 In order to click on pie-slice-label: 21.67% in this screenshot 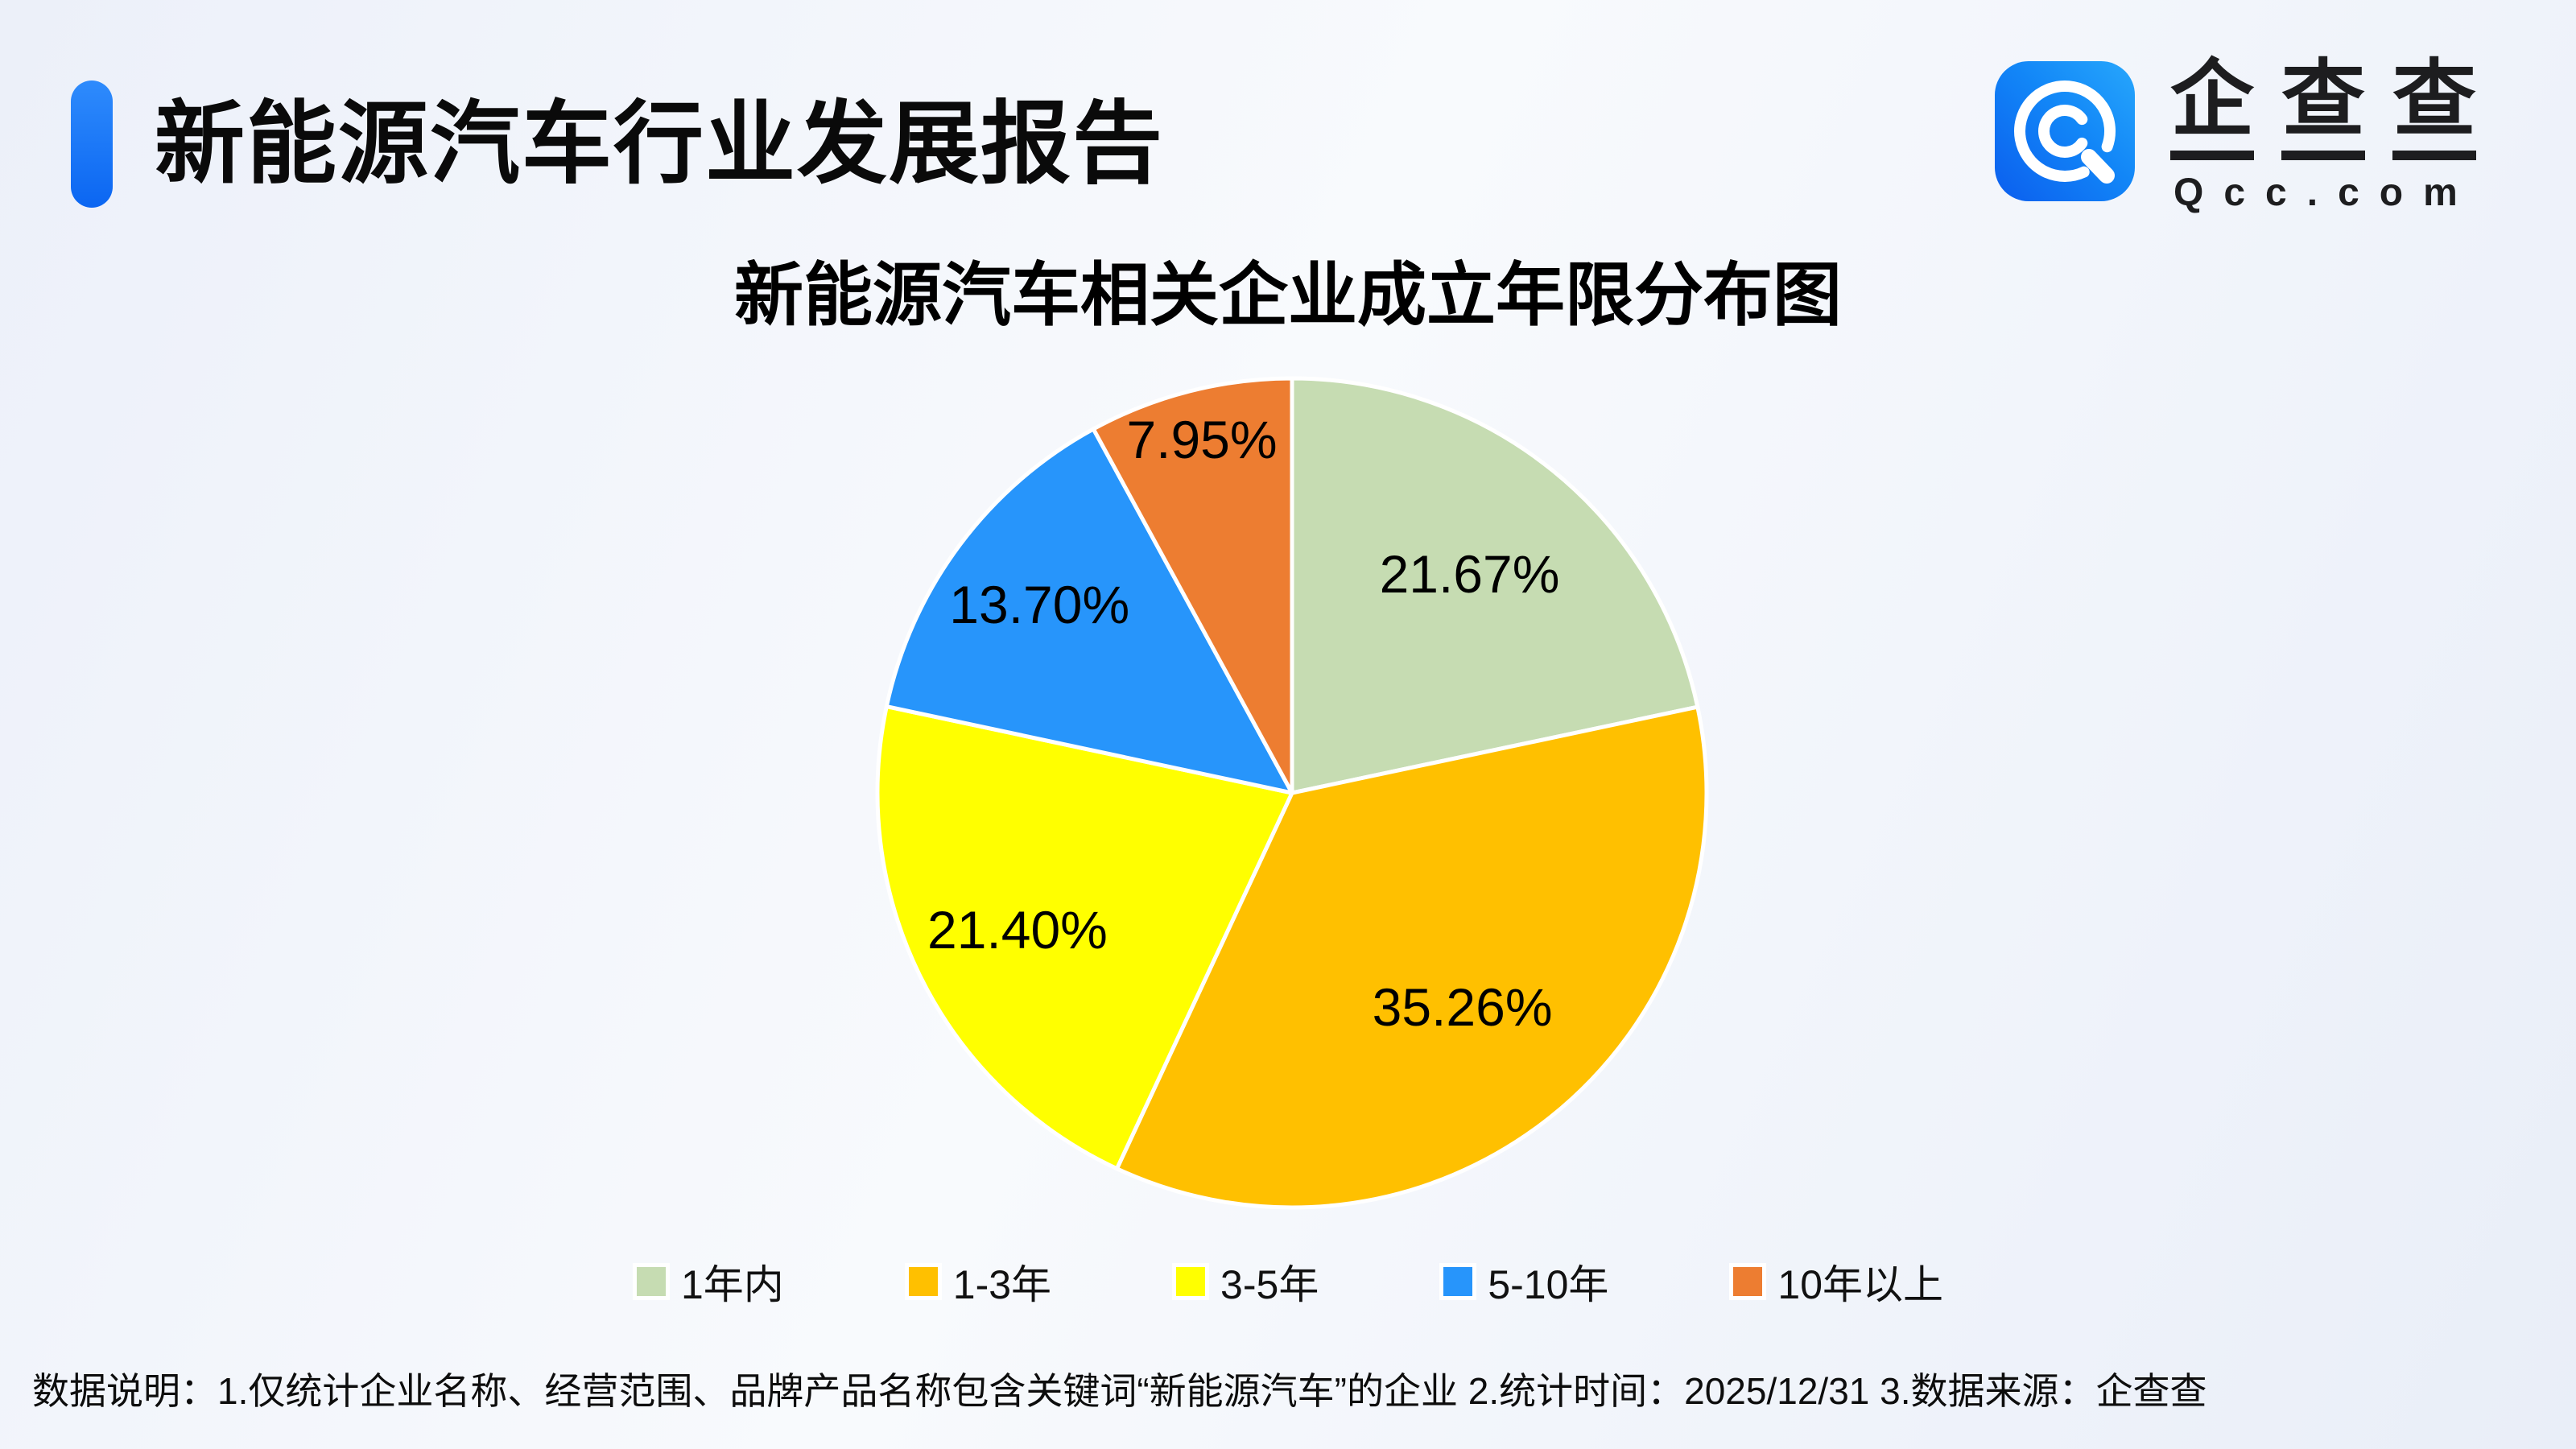, I will do `click(1470, 574)`.